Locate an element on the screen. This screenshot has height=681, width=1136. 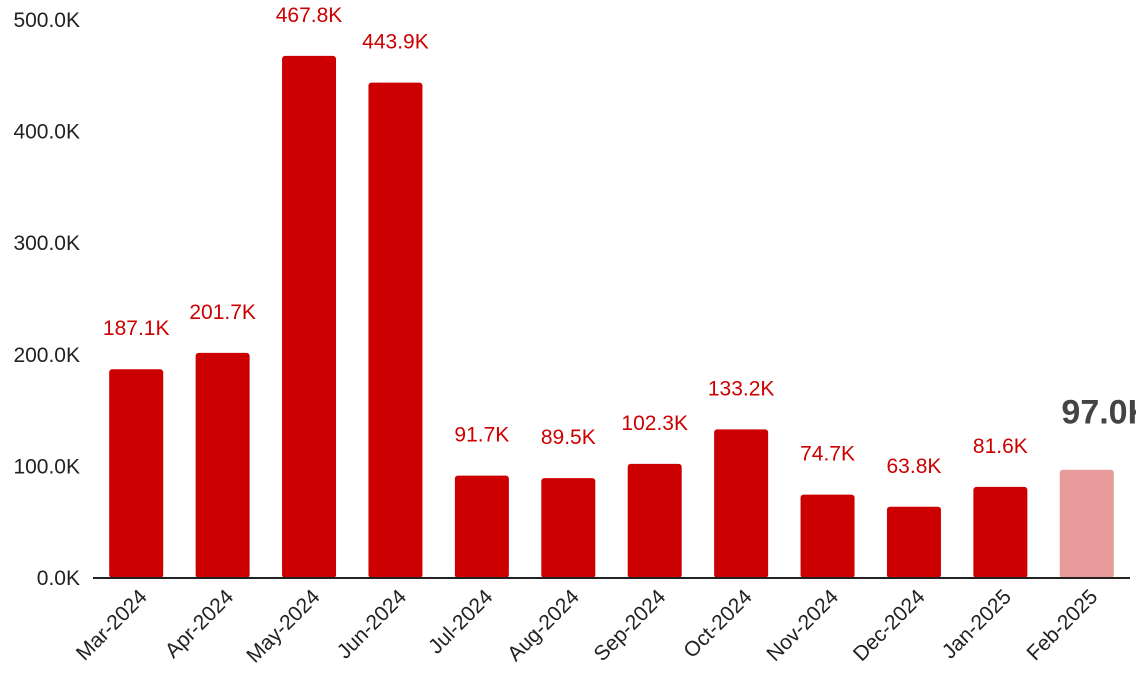
y-tick-label: 0.0K is located at coordinates (58, 578).